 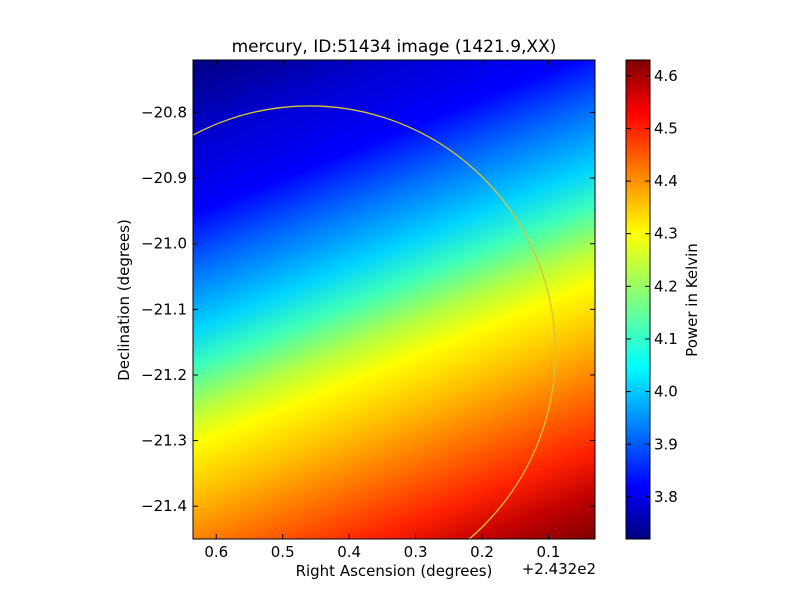 What do you see at coordinates (666, 339) in the screenshot?
I see `colorbar-tick-label: 4.1` at bounding box center [666, 339].